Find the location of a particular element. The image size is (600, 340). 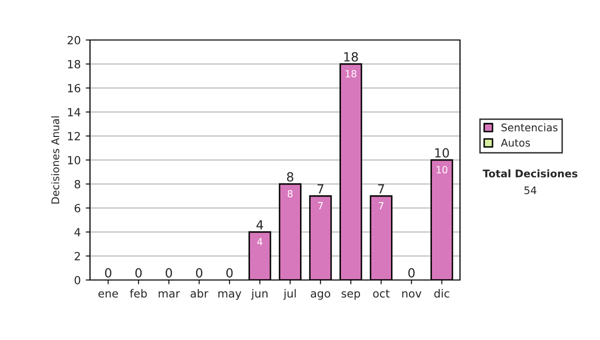

x-tick-label: ene is located at coordinates (108, 294).